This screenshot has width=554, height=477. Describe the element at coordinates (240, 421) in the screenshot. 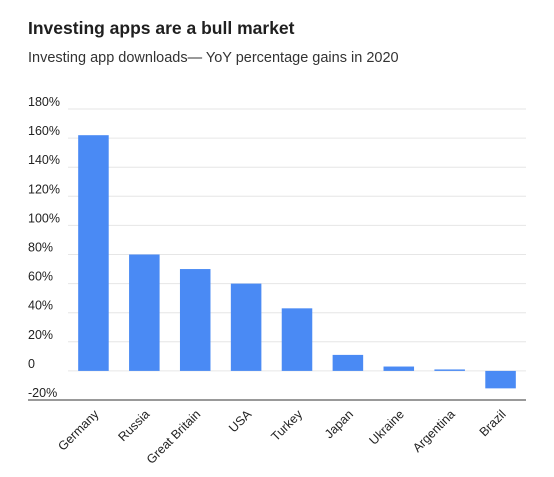

I see `x-tick-label: USA` at that location.